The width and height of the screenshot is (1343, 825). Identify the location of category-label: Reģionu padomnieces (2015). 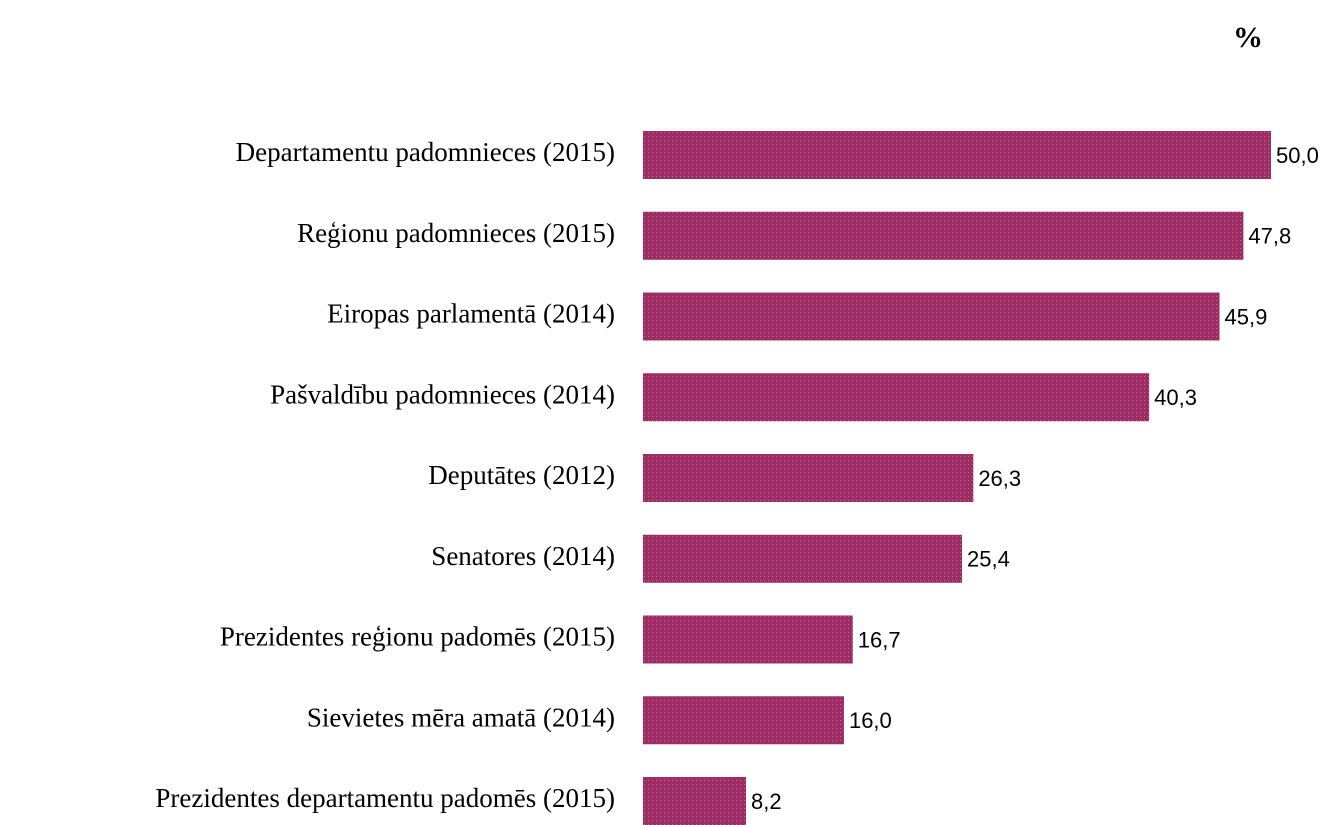
(456, 233).